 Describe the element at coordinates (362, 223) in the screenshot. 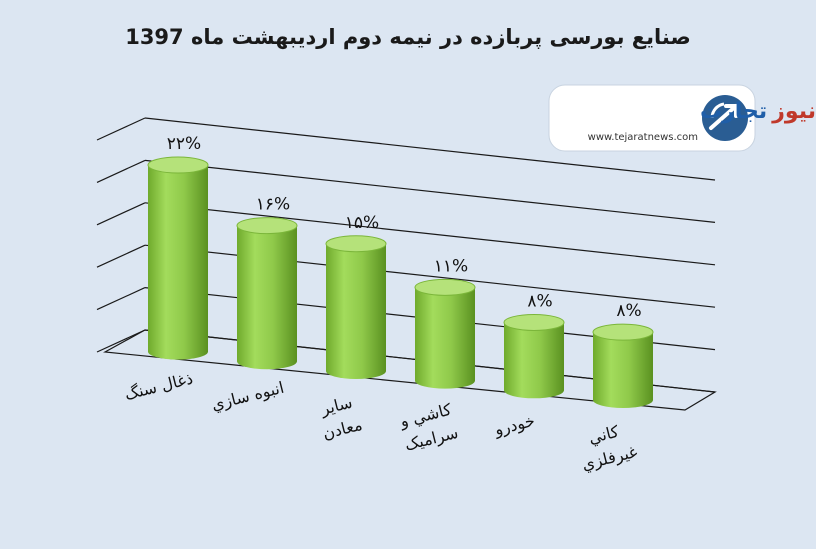

I see `value-label: ۱۵%` at that location.